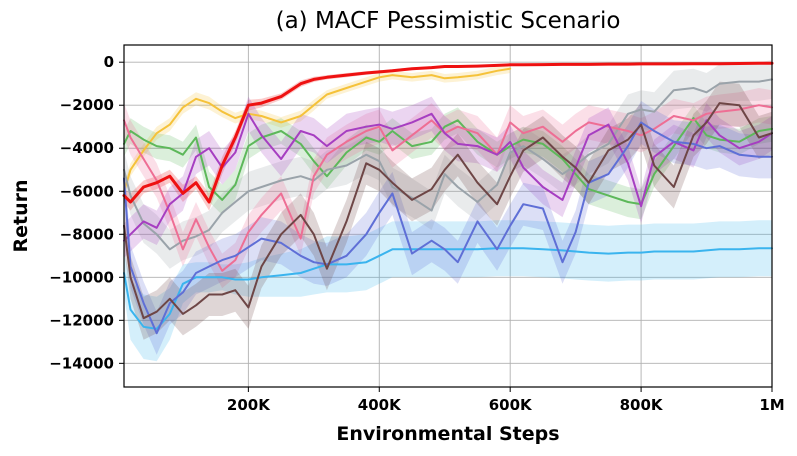 Image resolution: width=797 pixels, height=456 pixels. I want to click on y-tick-label: −14000, so click(81, 363).